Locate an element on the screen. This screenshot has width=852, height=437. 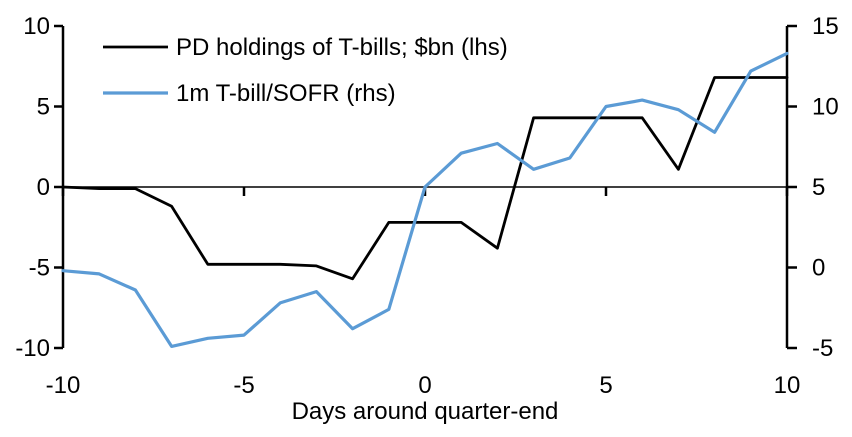
right-axis-tick-label: 15 is located at coordinates (825, 26).